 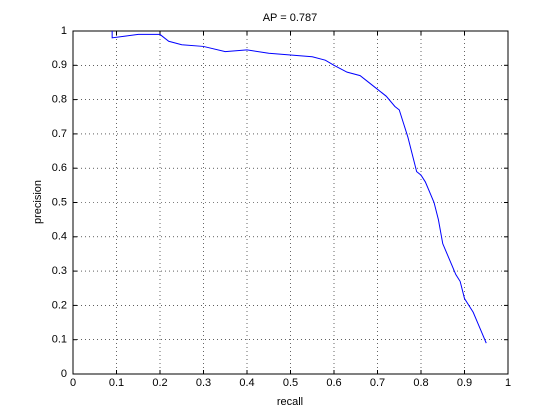 What do you see at coordinates (290, 18) in the screenshot?
I see `chart-title: AP = 0.787` at bounding box center [290, 18].